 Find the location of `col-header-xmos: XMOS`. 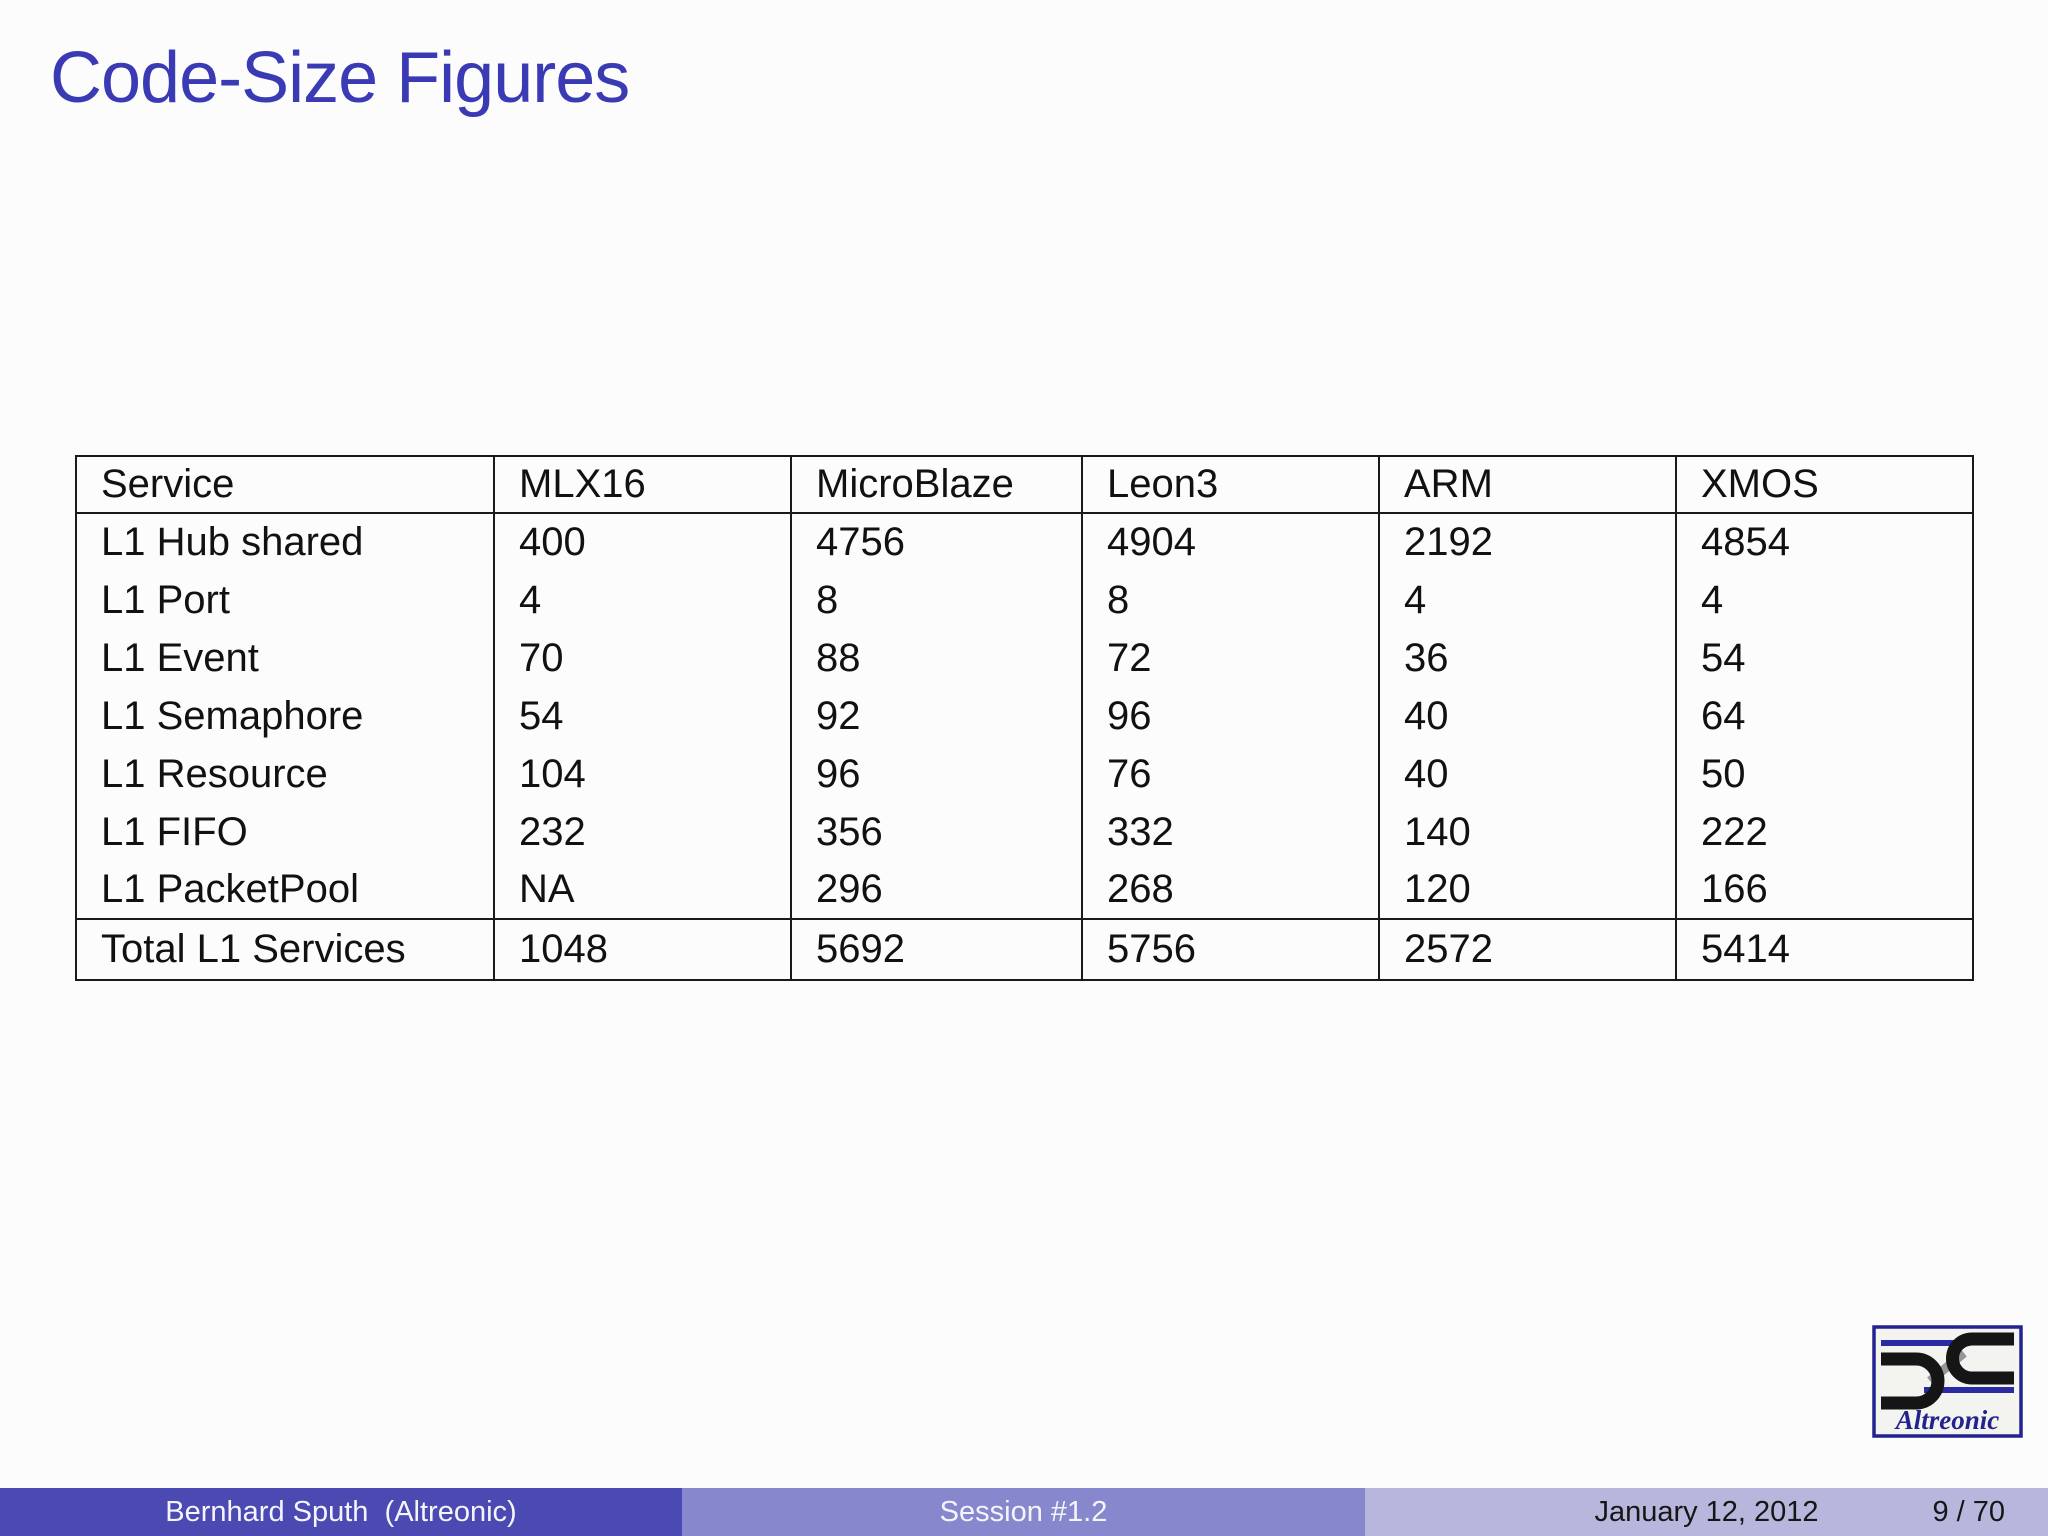

col-header-xmos: XMOS is located at coordinates (1824, 485).